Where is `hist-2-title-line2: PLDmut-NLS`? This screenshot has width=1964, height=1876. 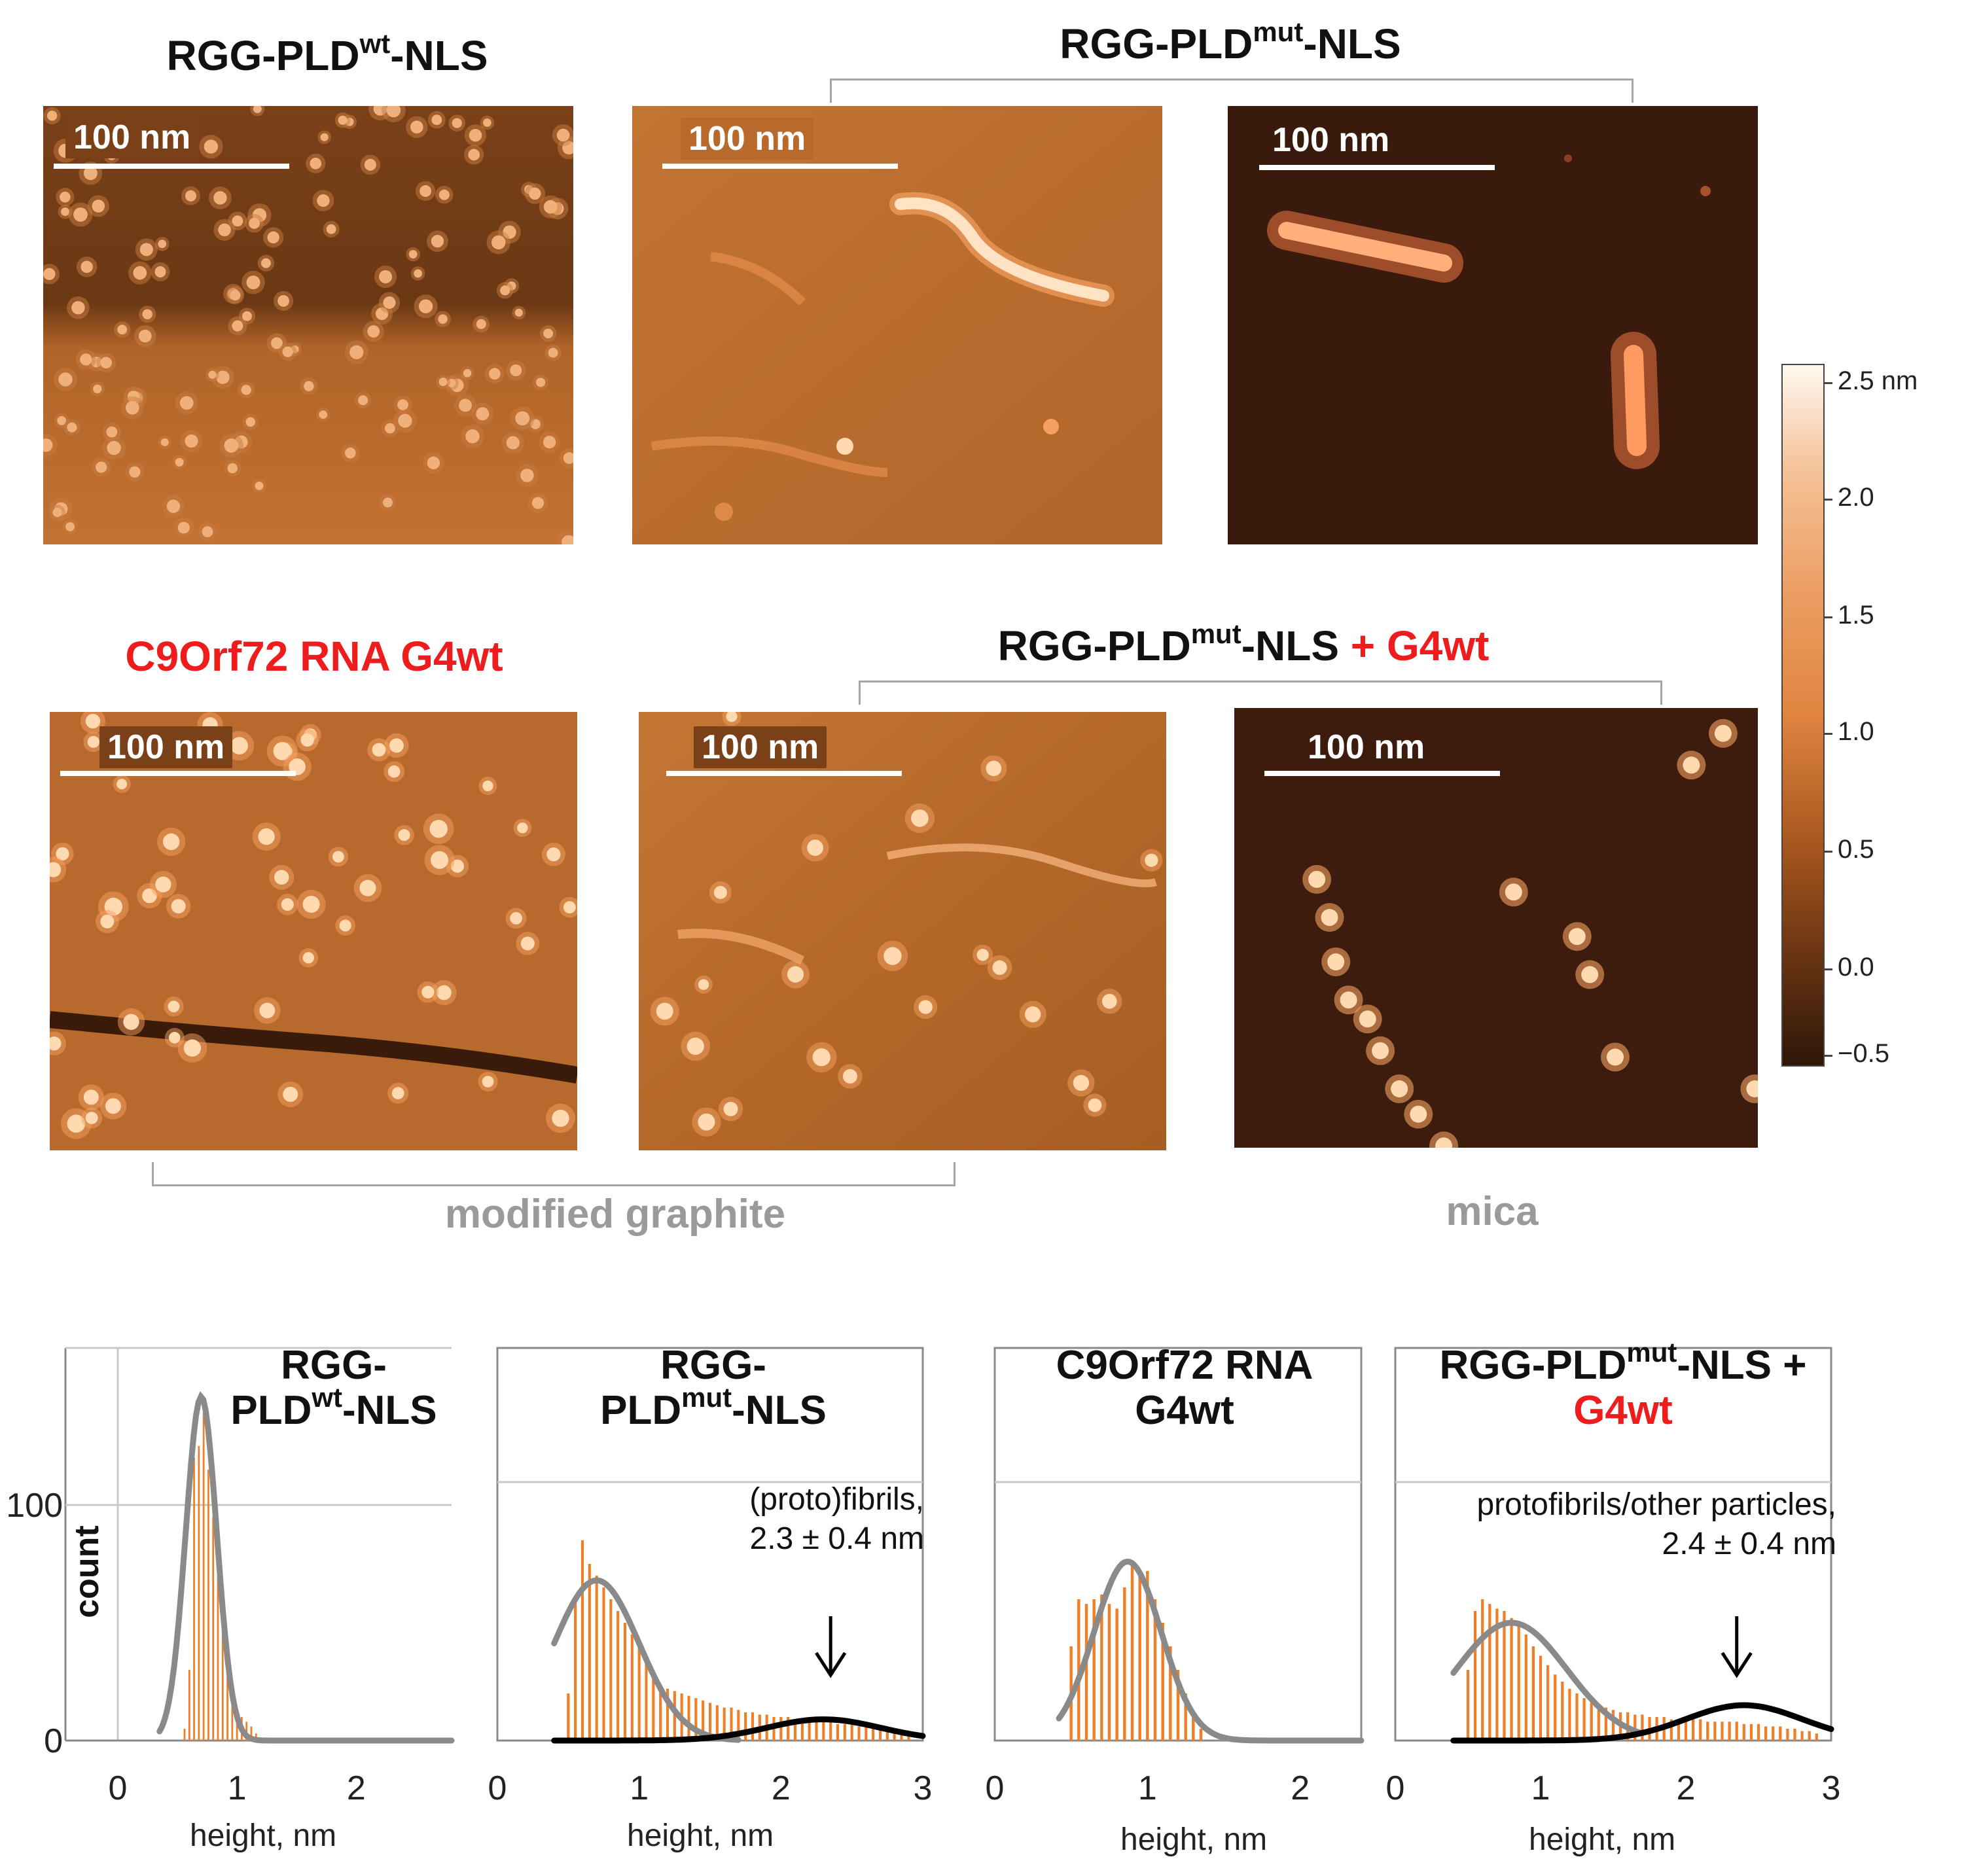
hist-2-title-line2: PLDmut-NLS is located at coordinates (713, 1409).